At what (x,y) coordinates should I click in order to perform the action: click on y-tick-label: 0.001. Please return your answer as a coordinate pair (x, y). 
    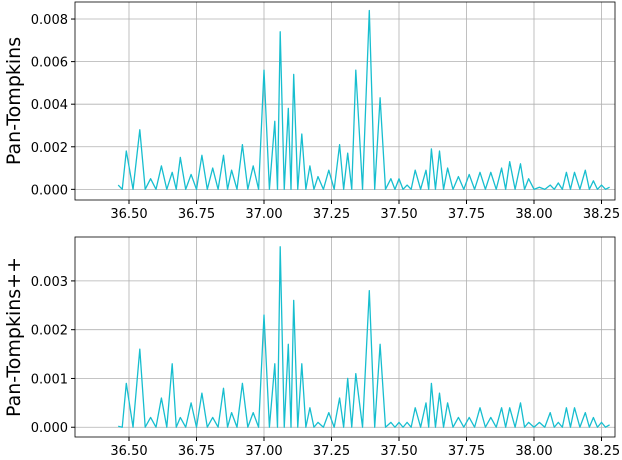
    Looking at the image, I should click on (49, 379).